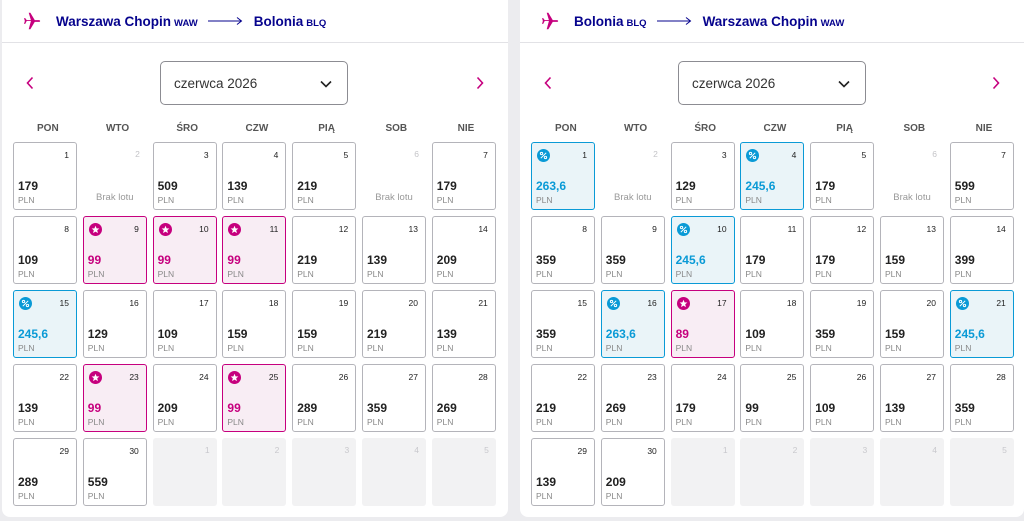  I want to click on calendar-day: 18 109 PLN, so click(772, 324).